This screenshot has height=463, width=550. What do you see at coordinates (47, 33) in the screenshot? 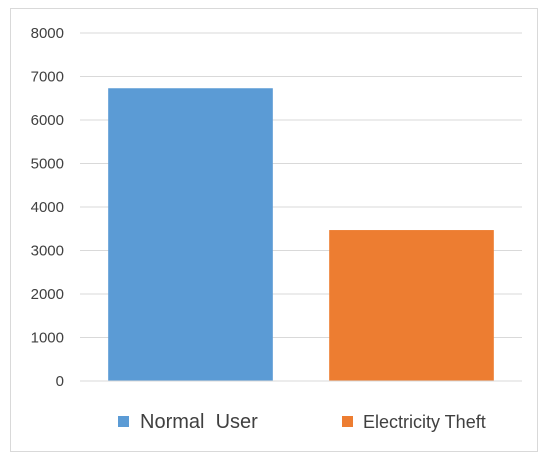
I see `y-tick-label: 8000` at bounding box center [47, 33].